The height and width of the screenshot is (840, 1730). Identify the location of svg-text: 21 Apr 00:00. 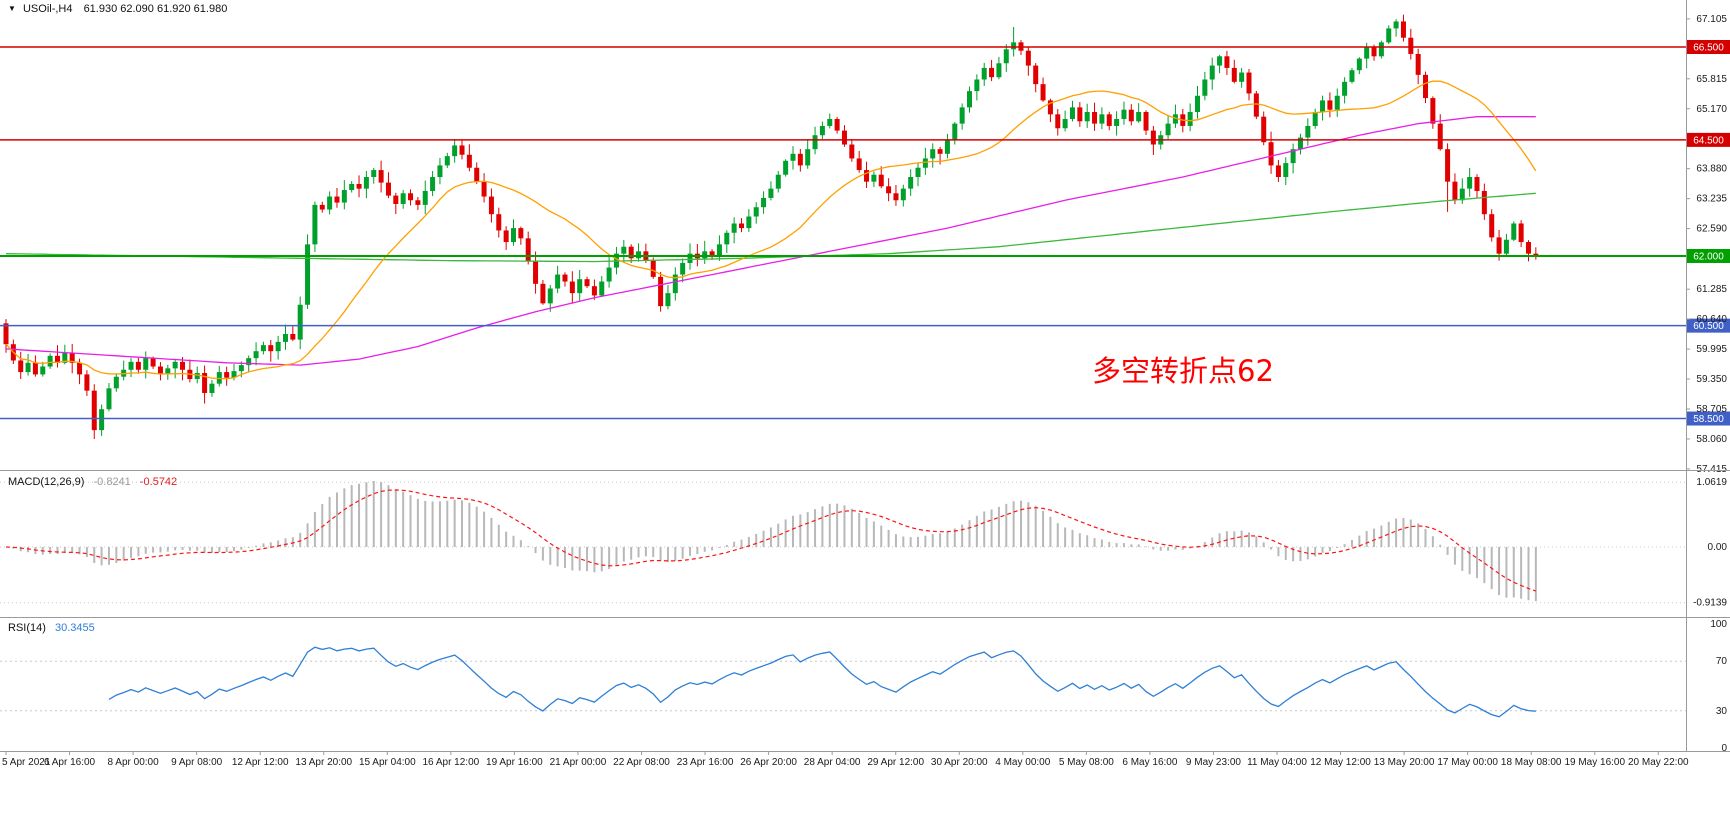
(578, 762).